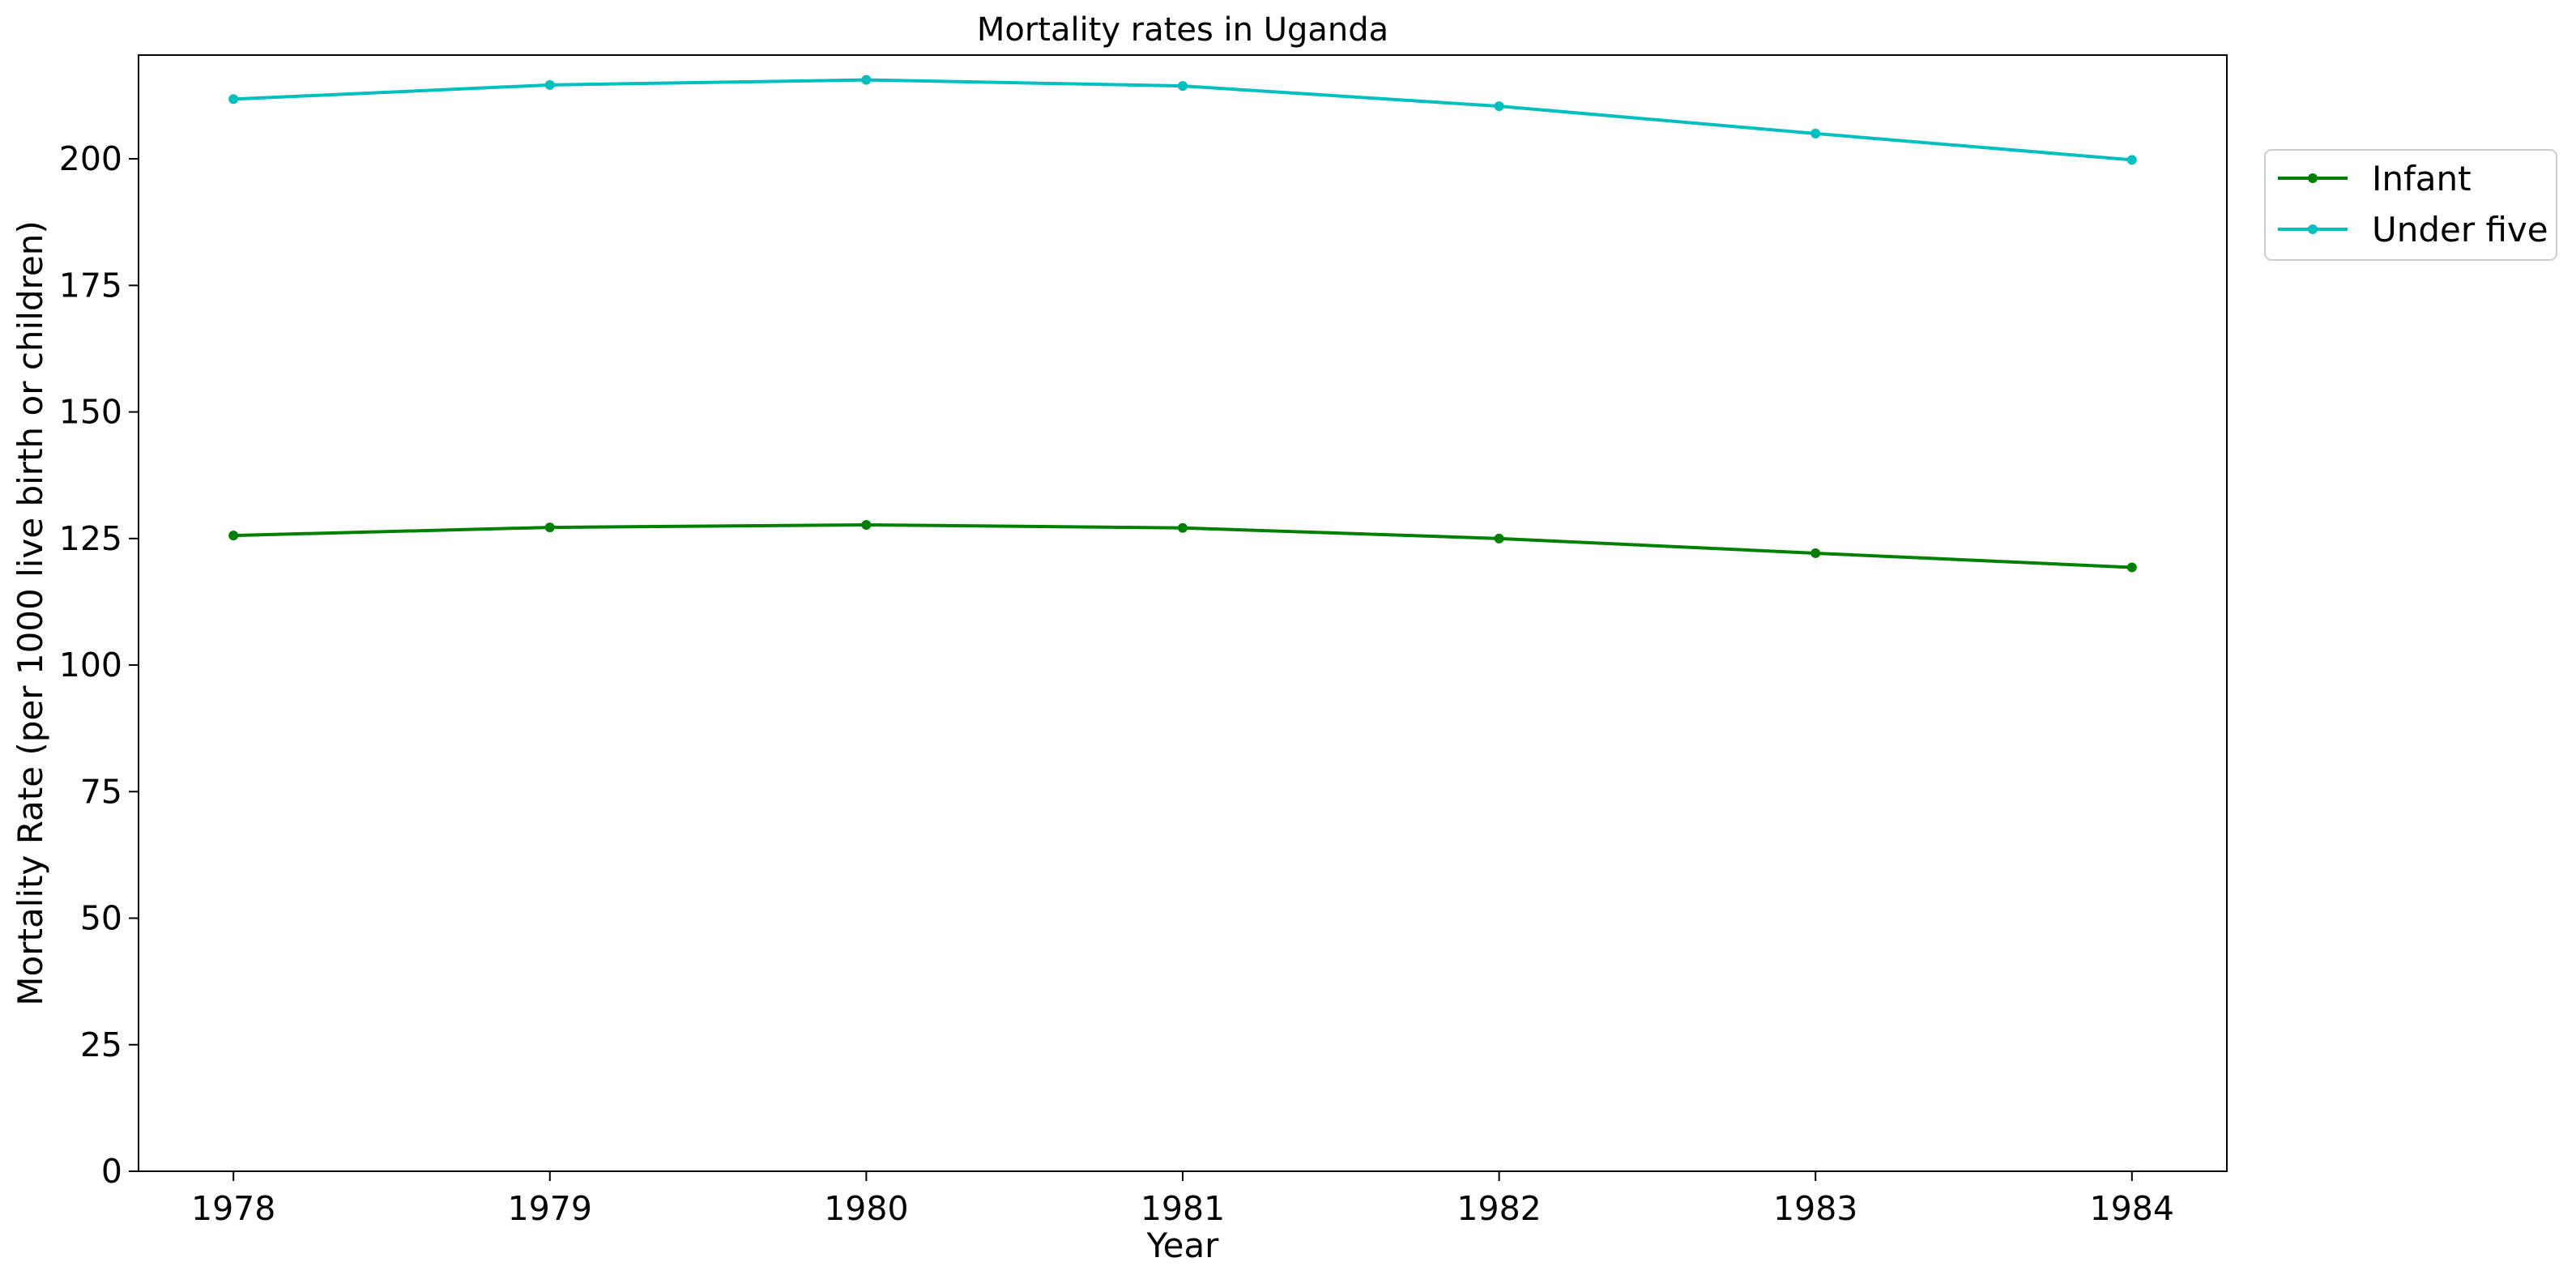 The height and width of the screenshot is (1279, 2576). Describe the element at coordinates (1182, 30) in the screenshot. I see `chart-title: Mortality rates in Uganda` at that location.